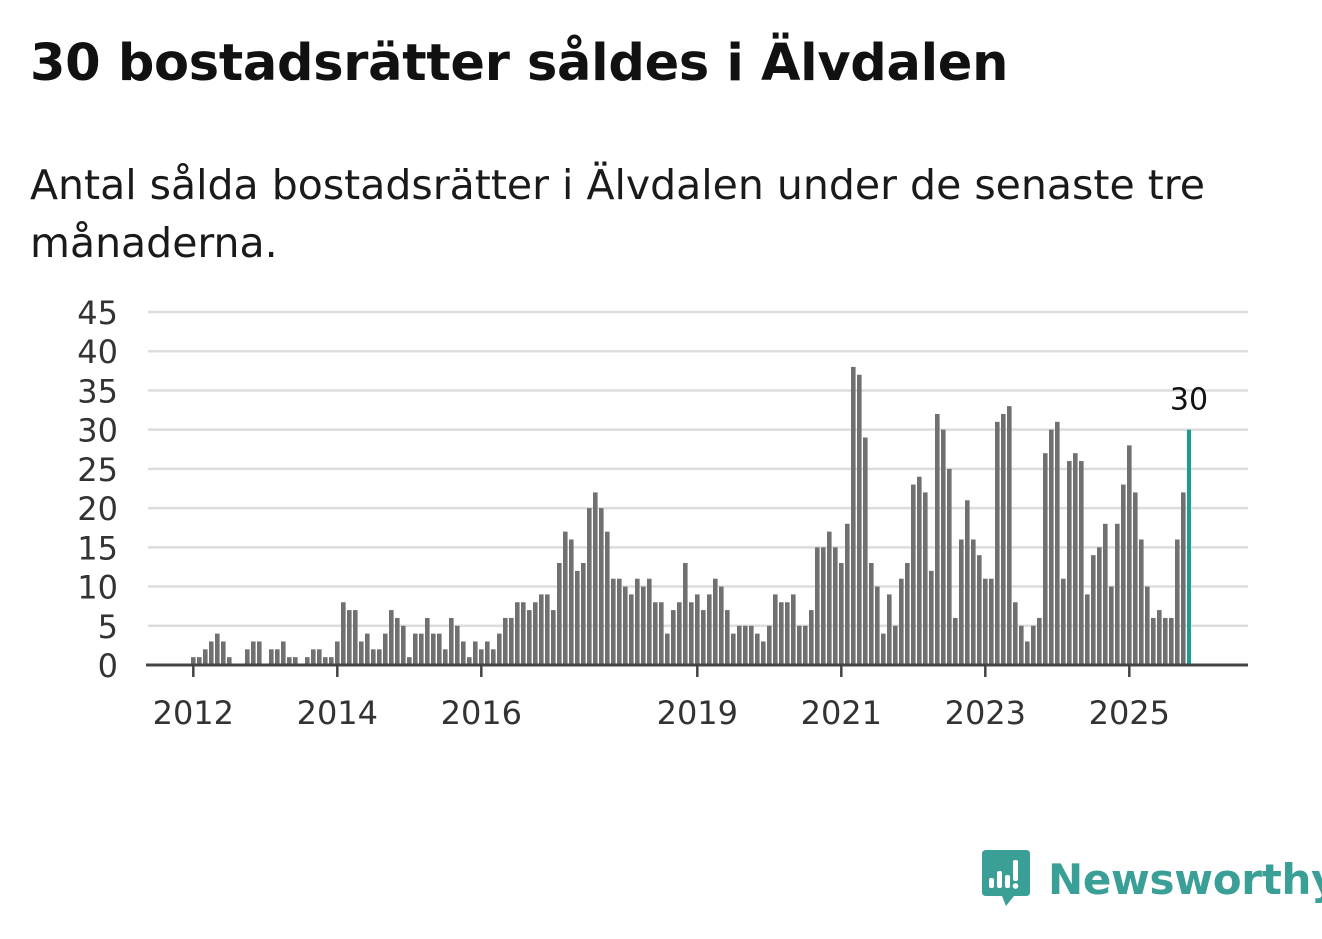 Image resolution: width=1322 pixels, height=939 pixels. What do you see at coordinates (985, 713) in the screenshot?
I see `x-tick-label-2023: 2023` at bounding box center [985, 713].